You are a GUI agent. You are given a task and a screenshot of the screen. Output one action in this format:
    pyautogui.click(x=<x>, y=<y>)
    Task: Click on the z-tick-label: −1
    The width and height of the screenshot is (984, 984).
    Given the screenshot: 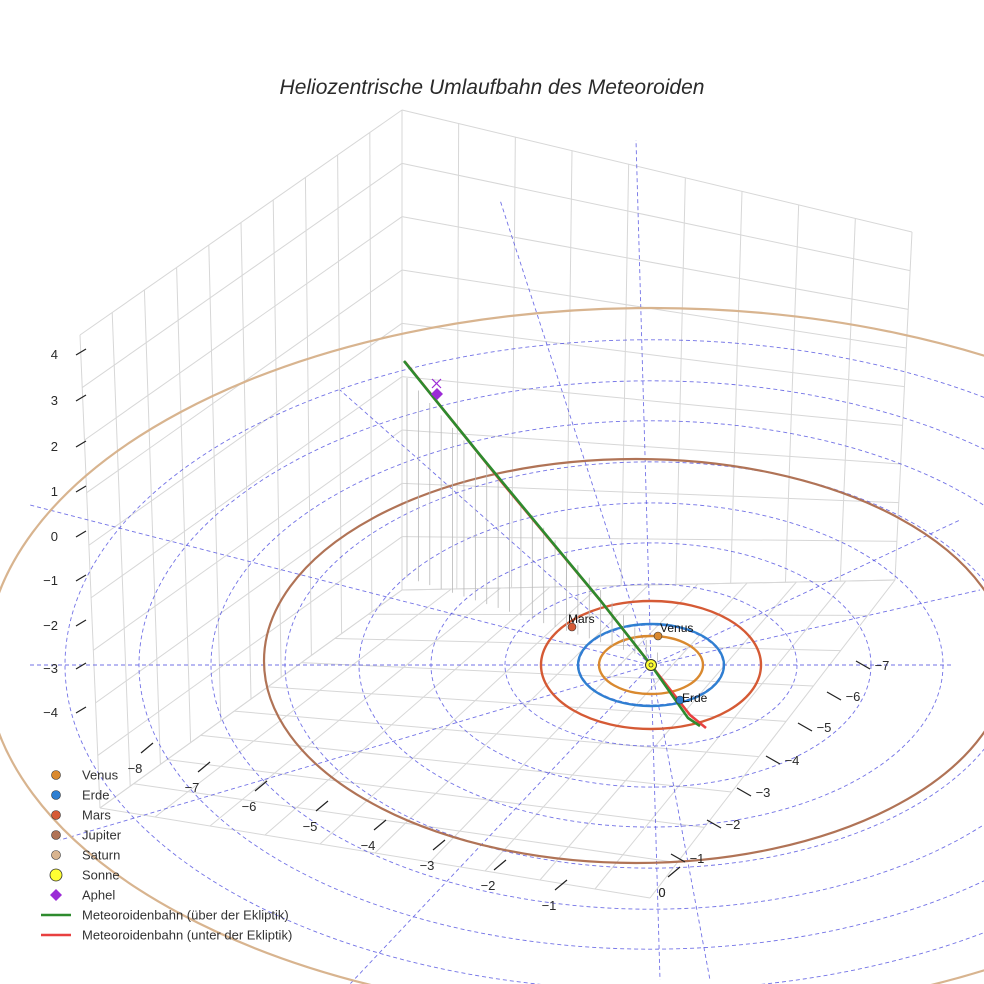 What is the action you would take?
    pyautogui.click(x=50, y=580)
    